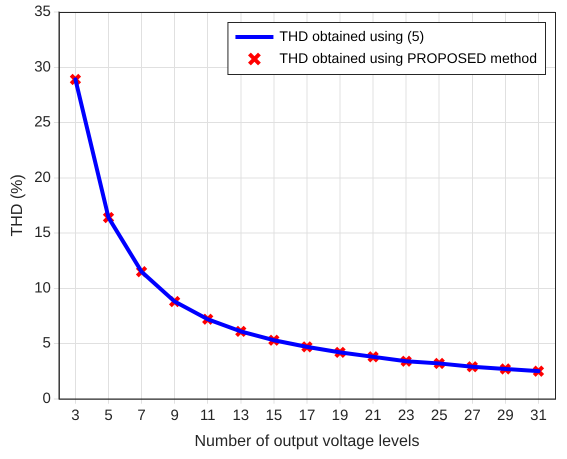  I want to click on x-tick-label: 15, so click(274, 415).